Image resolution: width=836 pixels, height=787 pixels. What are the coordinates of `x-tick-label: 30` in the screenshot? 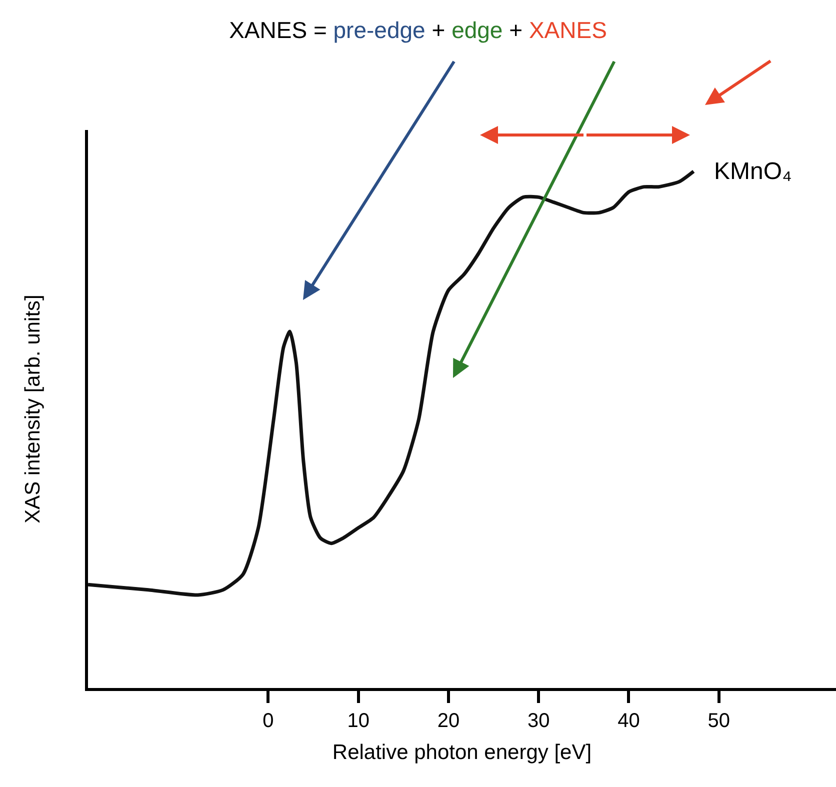 It's located at (538, 721).